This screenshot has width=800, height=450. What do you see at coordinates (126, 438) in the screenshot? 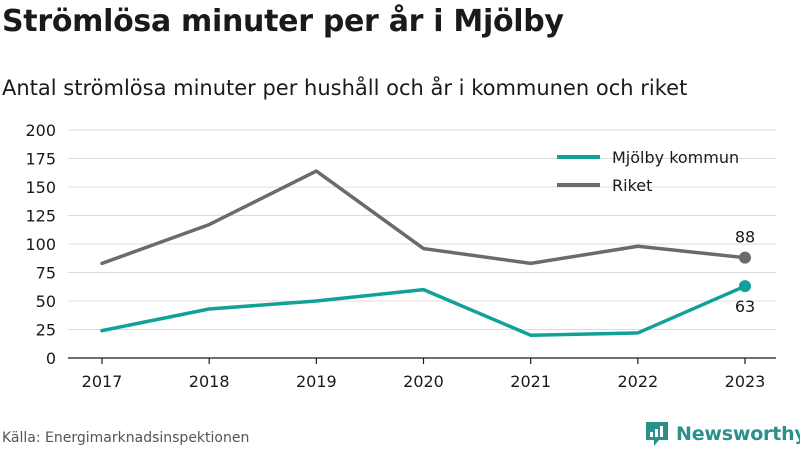
I see `source-note: Källa: Energimarknadsinspektionen` at bounding box center [126, 438].